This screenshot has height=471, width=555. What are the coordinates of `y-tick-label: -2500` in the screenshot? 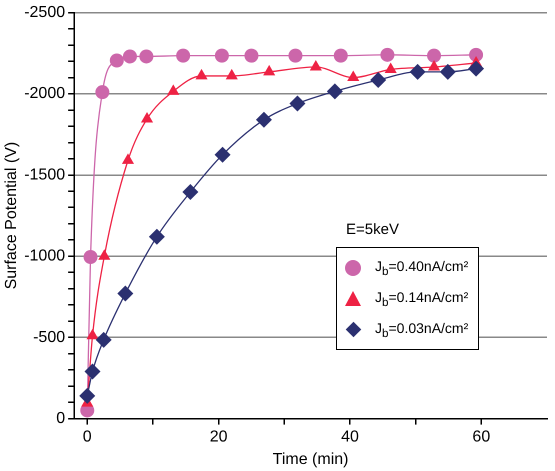 It's located at (45, 13).